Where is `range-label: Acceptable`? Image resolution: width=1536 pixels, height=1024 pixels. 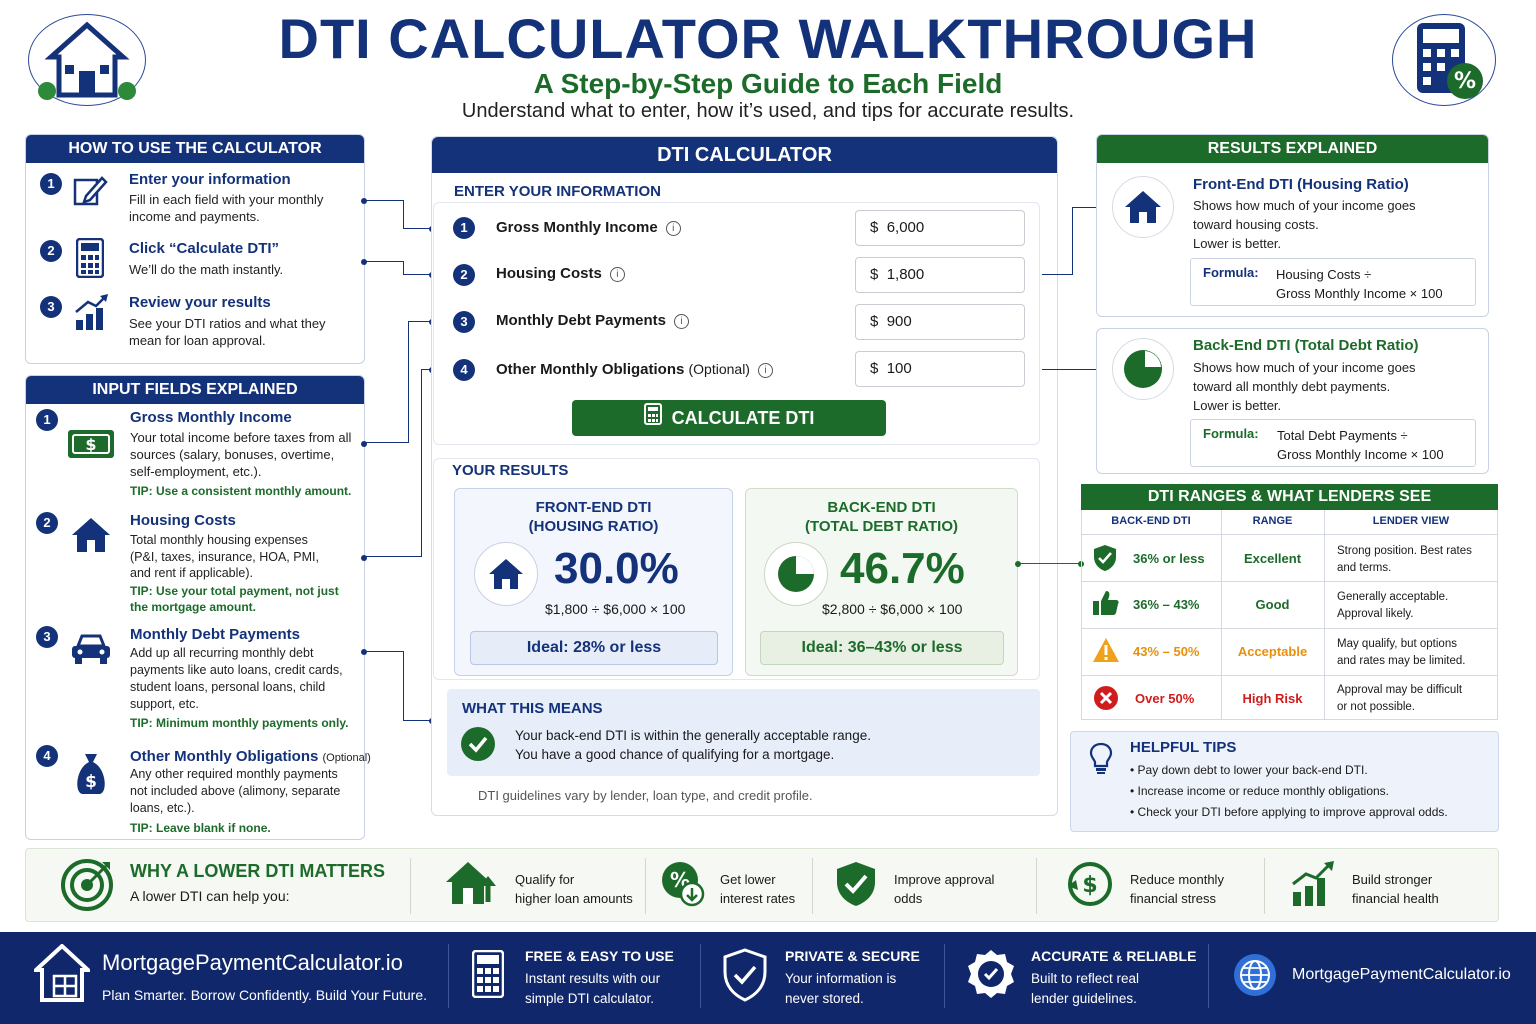
range-label: Acceptable is located at coordinates (1272, 651).